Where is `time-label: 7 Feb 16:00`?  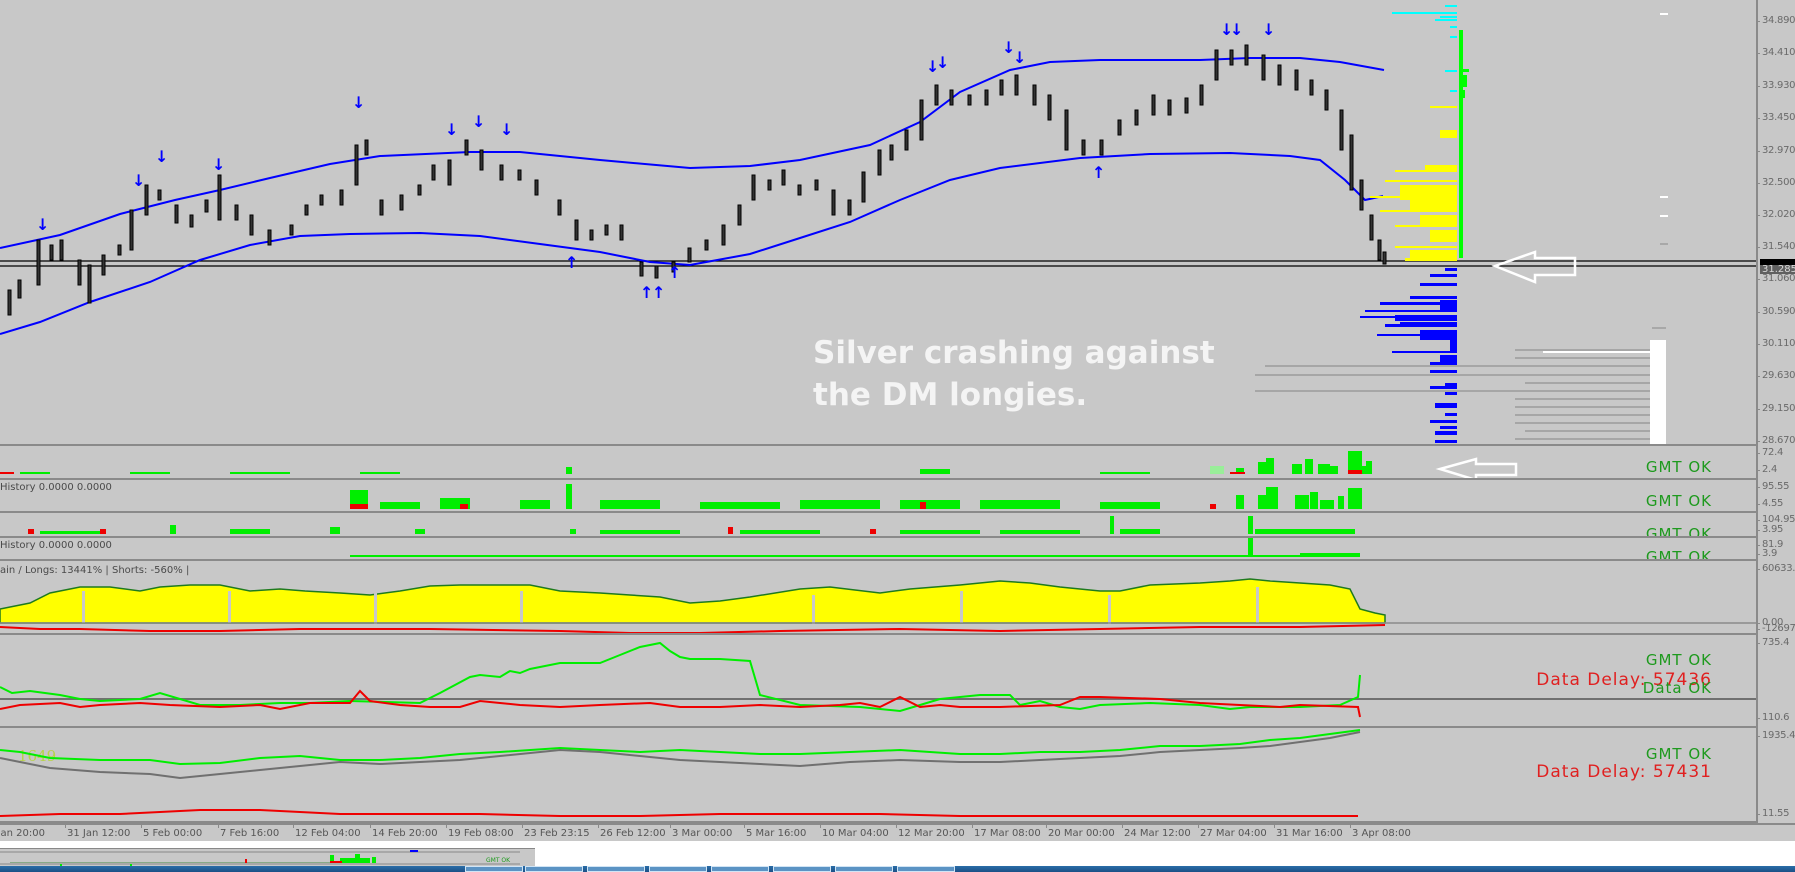 time-label: 7 Feb 16:00 is located at coordinates (248, 831).